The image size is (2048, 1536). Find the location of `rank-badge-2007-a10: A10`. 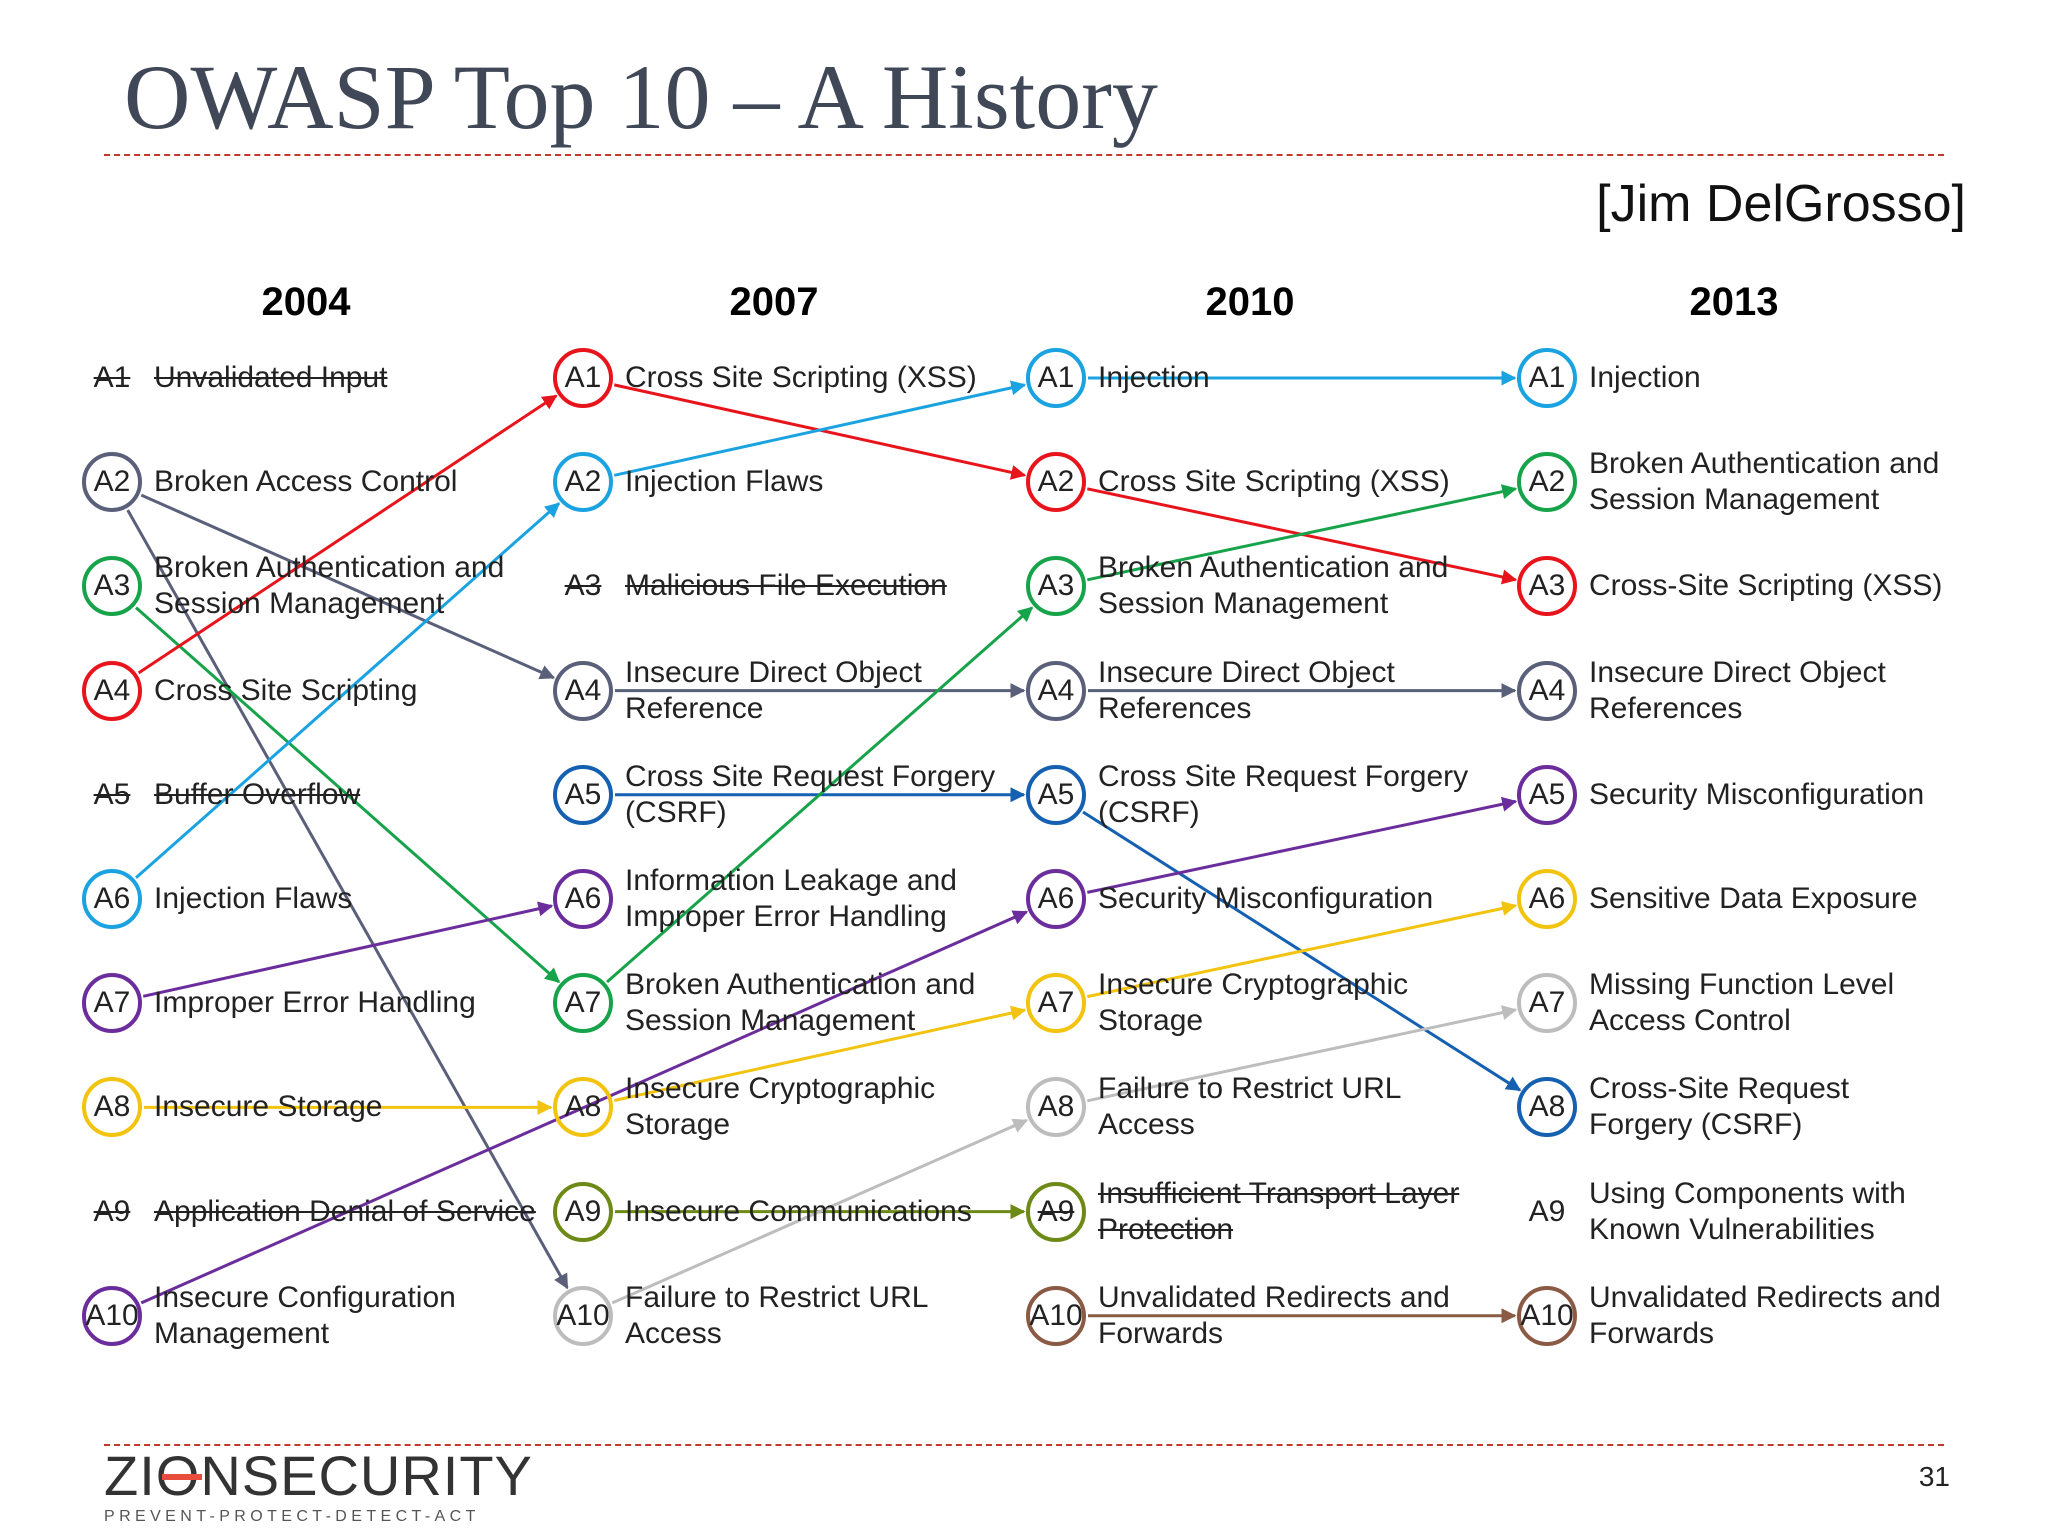

rank-badge-2007-a10: A10 is located at coordinates (583, 1315).